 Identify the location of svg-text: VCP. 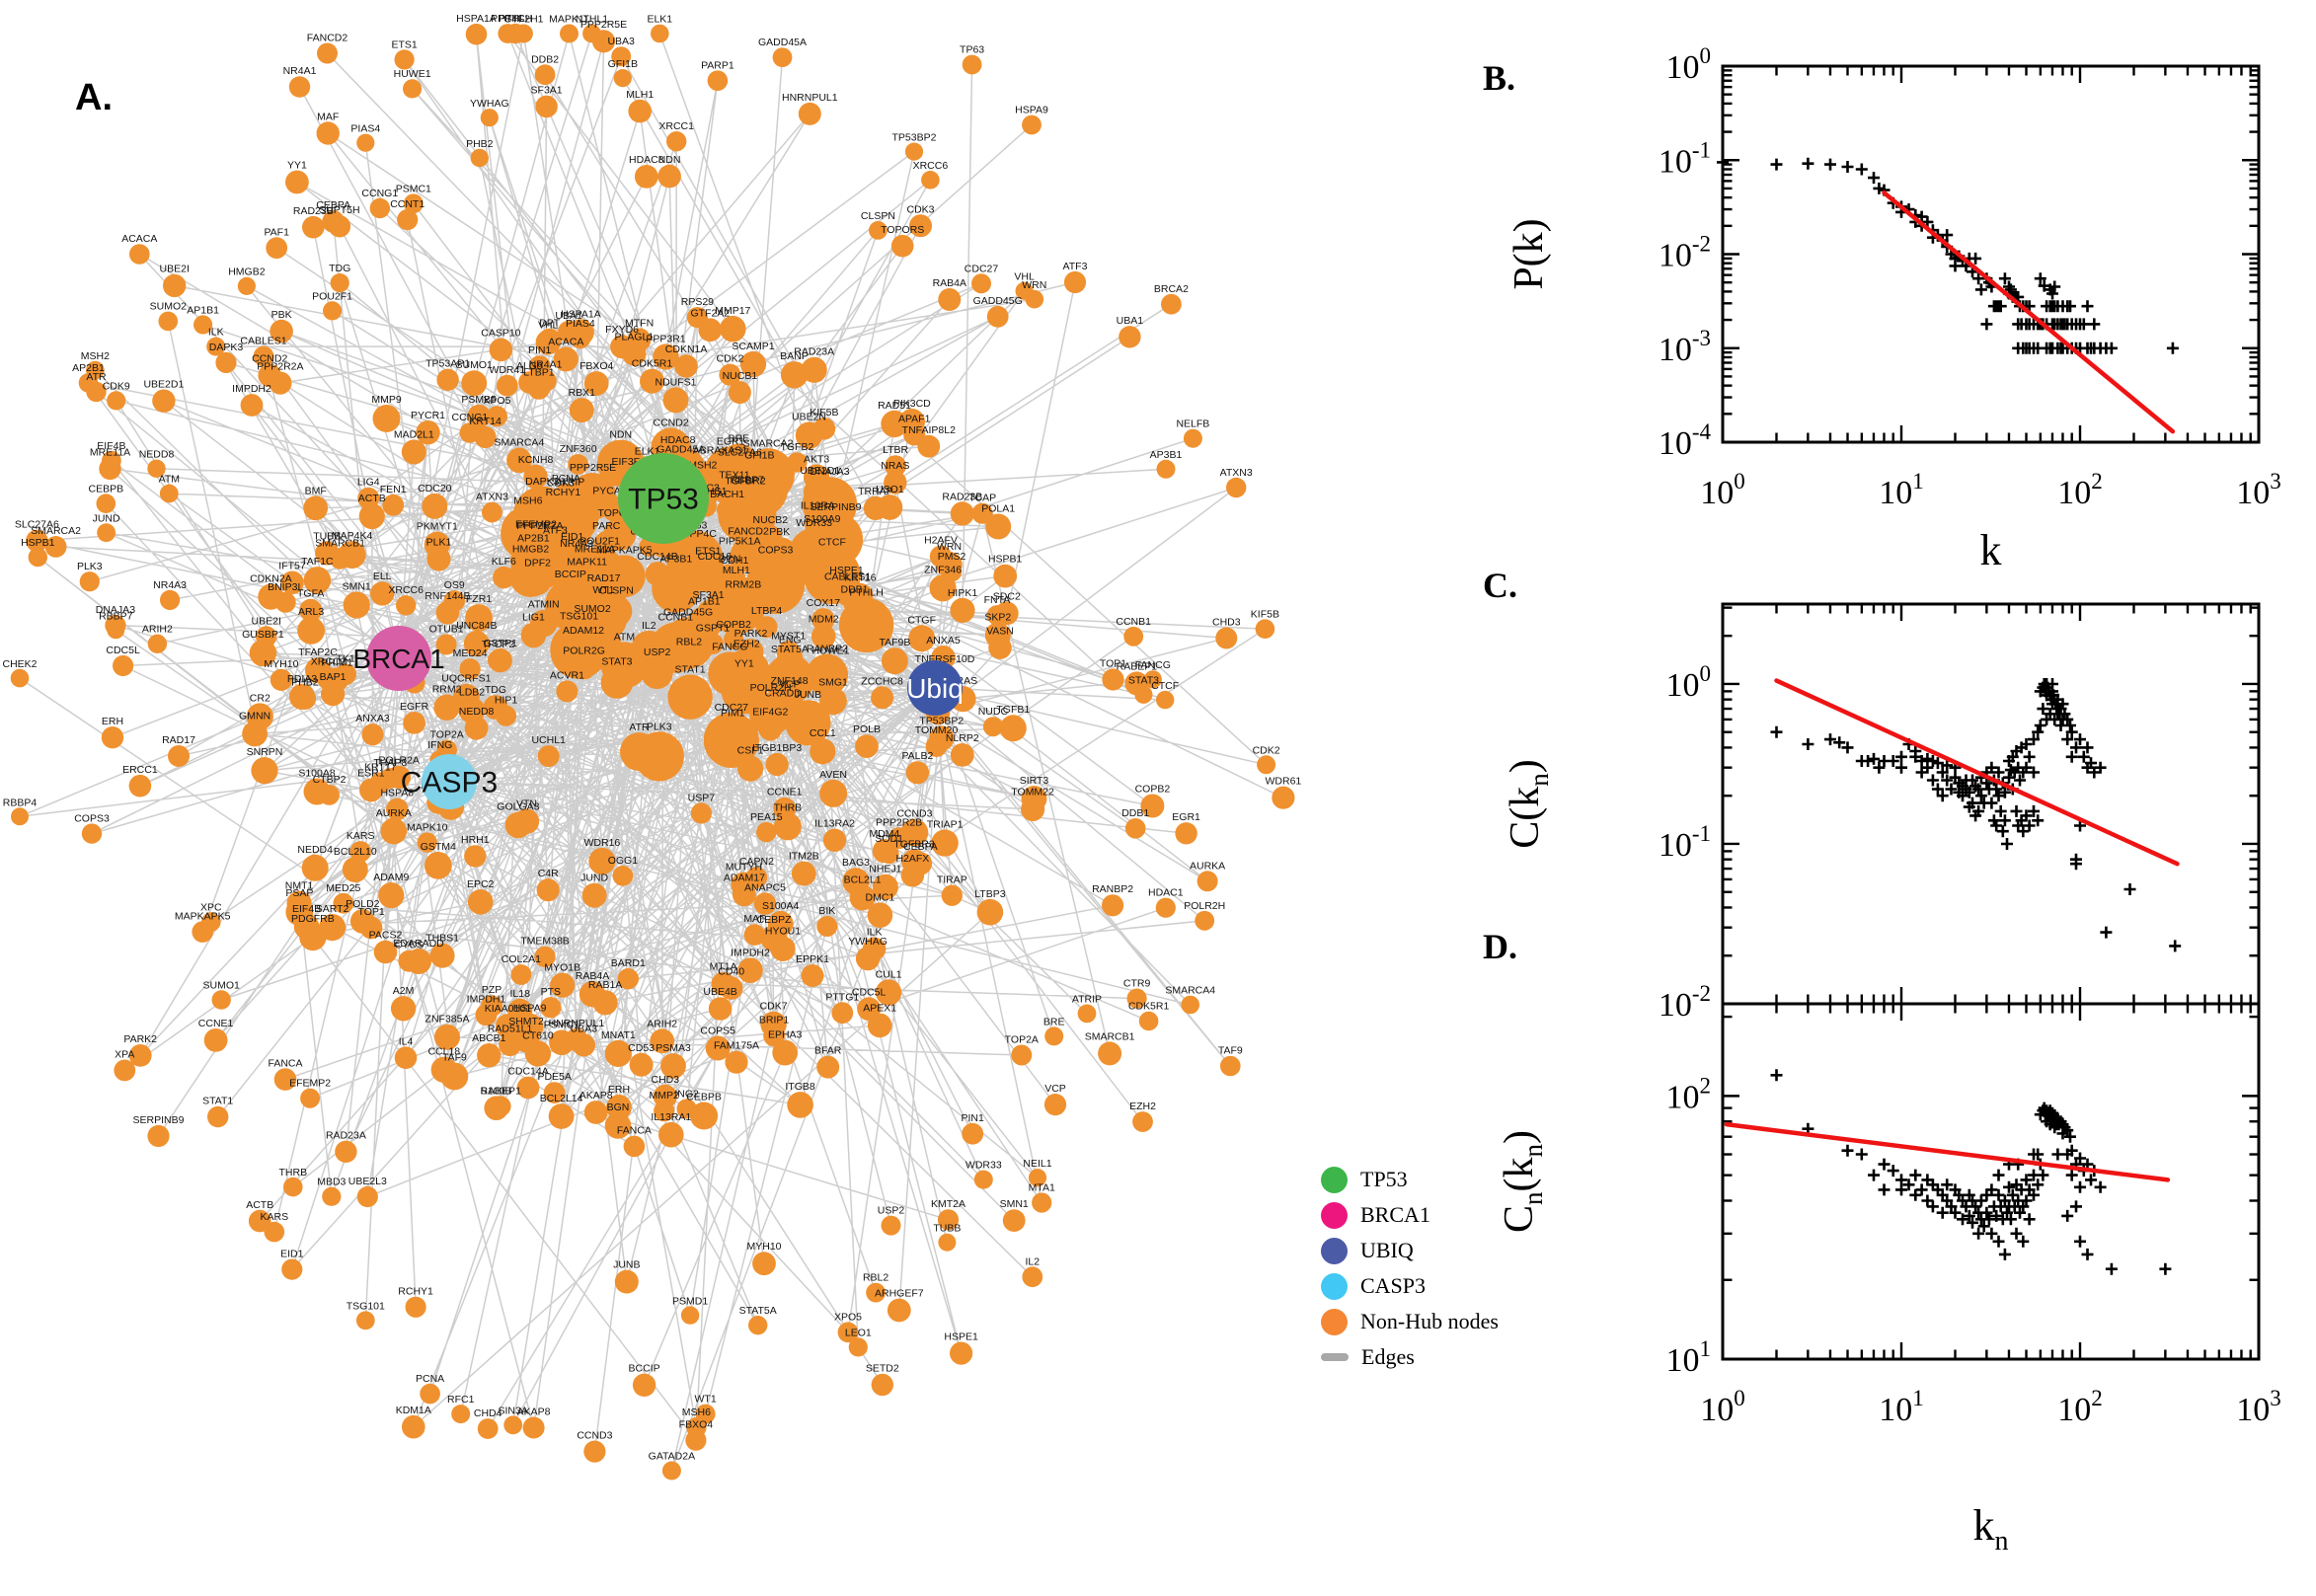
(790, 684).